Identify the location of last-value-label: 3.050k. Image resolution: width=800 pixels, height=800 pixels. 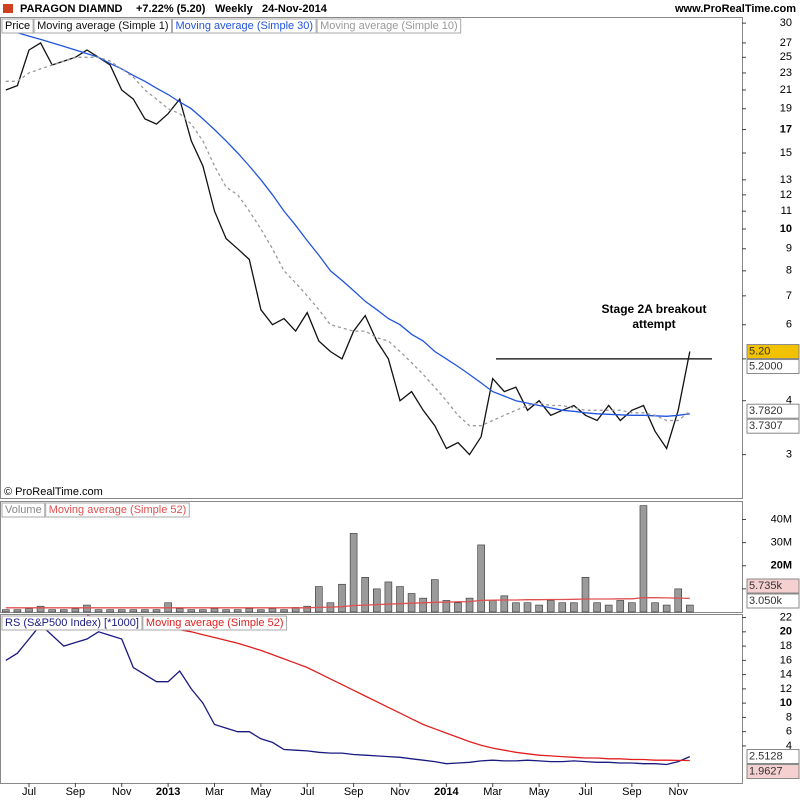
(766, 601).